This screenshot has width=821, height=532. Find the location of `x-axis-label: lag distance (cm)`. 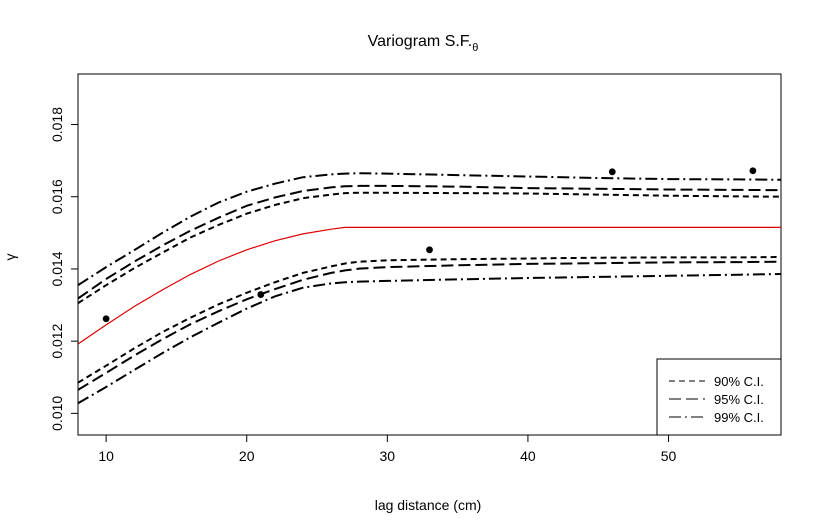

x-axis-label: lag distance (cm) is located at coordinates (428, 505).